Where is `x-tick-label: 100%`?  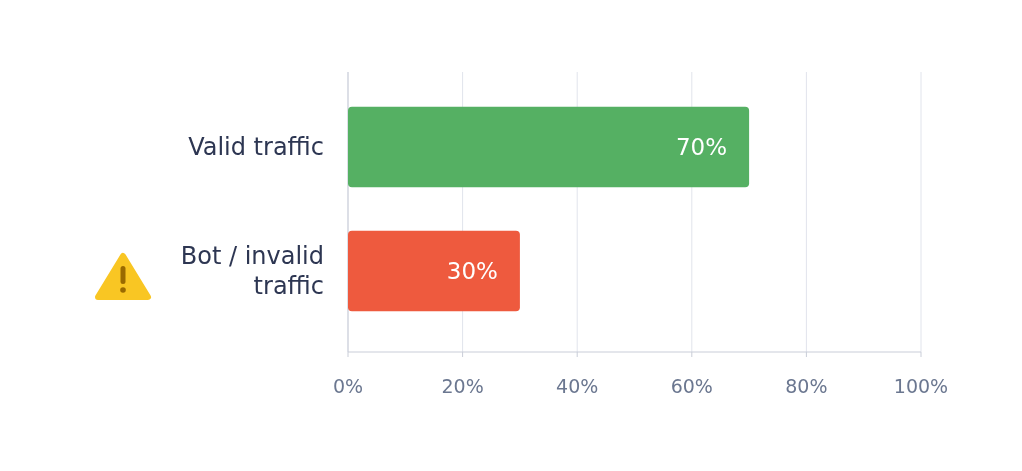
x-tick-label: 100% is located at coordinates (921, 385).